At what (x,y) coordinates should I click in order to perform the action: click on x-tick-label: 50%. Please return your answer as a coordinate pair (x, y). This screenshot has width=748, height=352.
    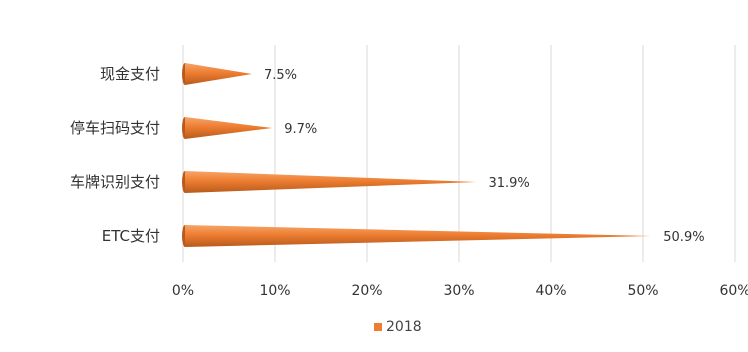
    Looking at the image, I should click on (642, 291).